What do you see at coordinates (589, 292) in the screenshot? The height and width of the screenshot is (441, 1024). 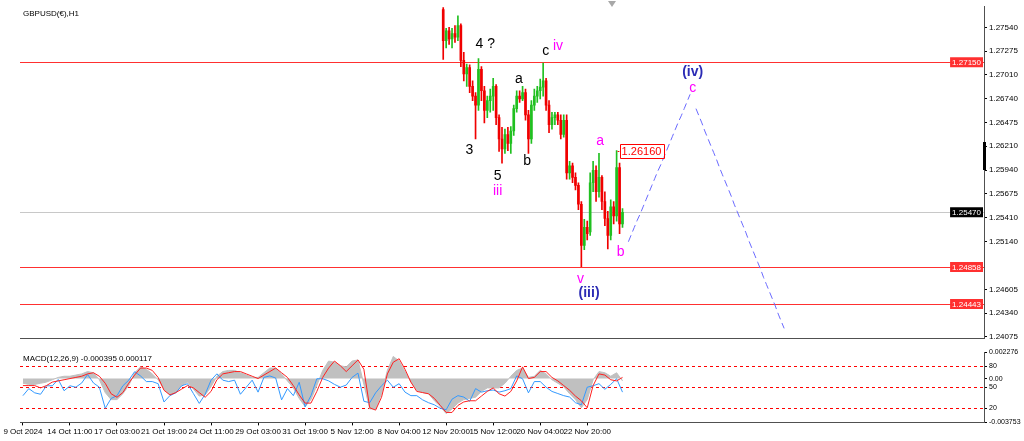 I see `annotation: (iii)` at bounding box center [589, 292].